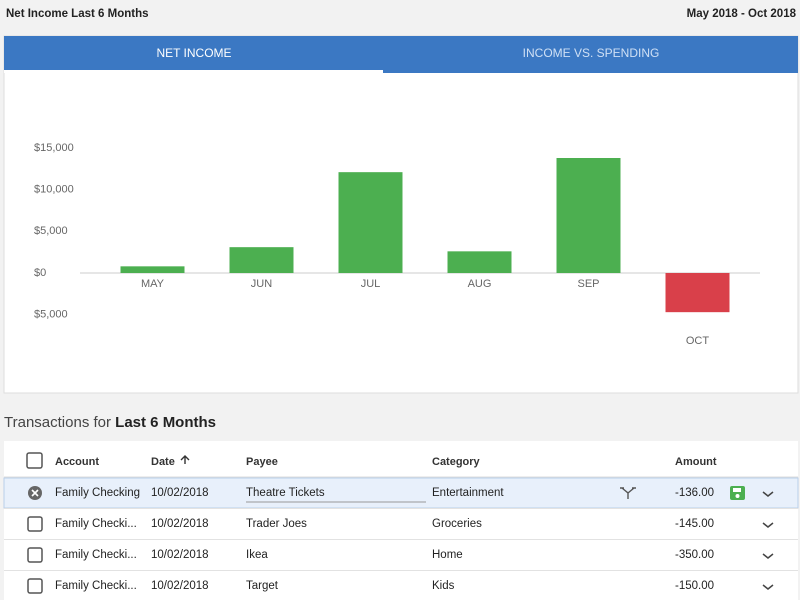  I want to click on select-all-checkbox, so click(34, 460).